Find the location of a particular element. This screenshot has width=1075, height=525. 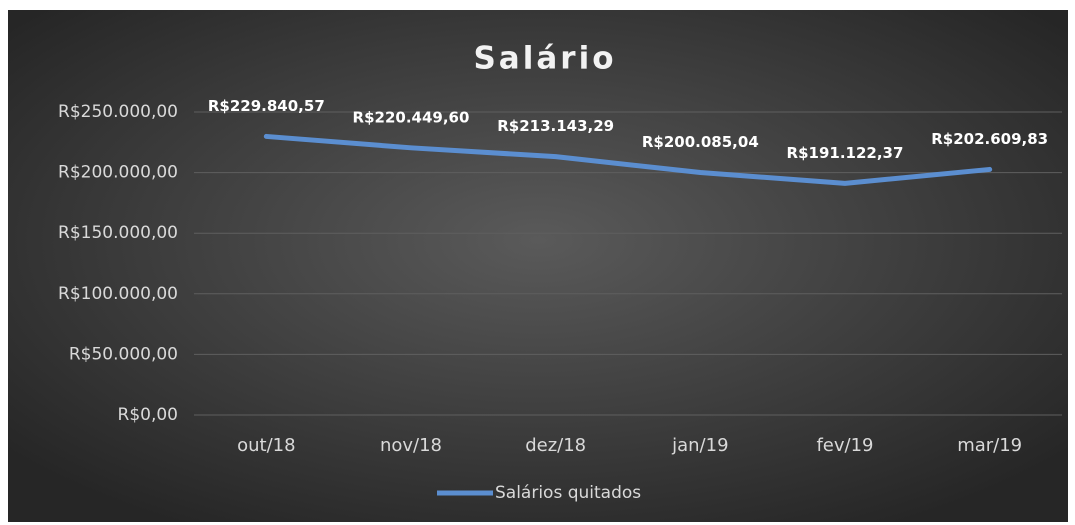

data-label: R$200.085,04 is located at coordinates (700, 142).